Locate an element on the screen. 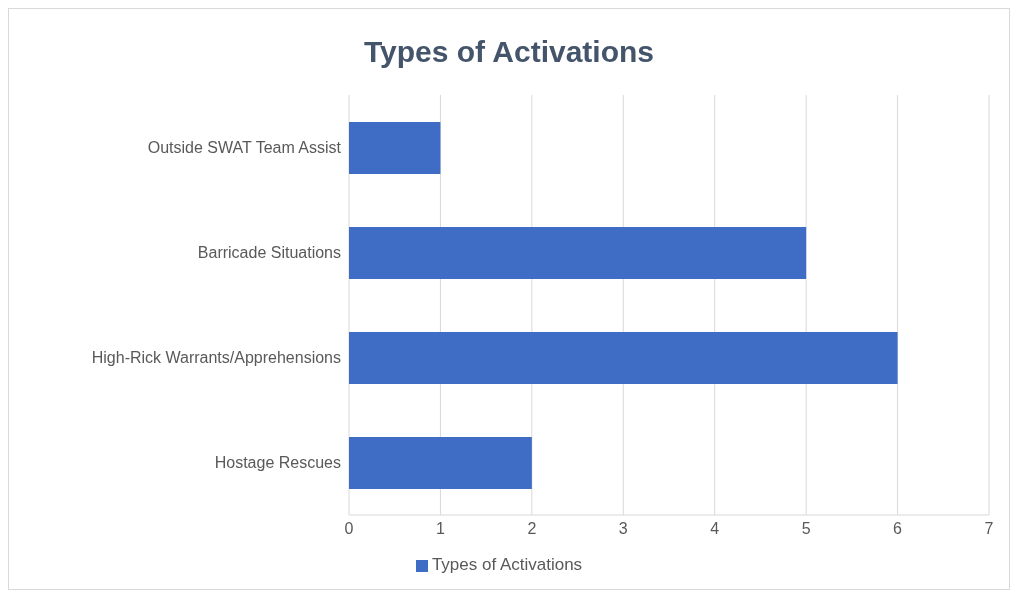 The height and width of the screenshot is (600, 1024). chart-title: Types of Activations is located at coordinates (509, 52).